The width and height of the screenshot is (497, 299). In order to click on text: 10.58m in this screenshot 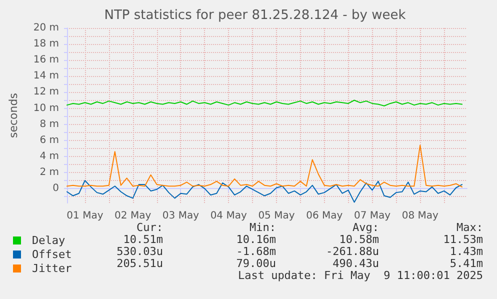, I will do `click(359, 239)`.